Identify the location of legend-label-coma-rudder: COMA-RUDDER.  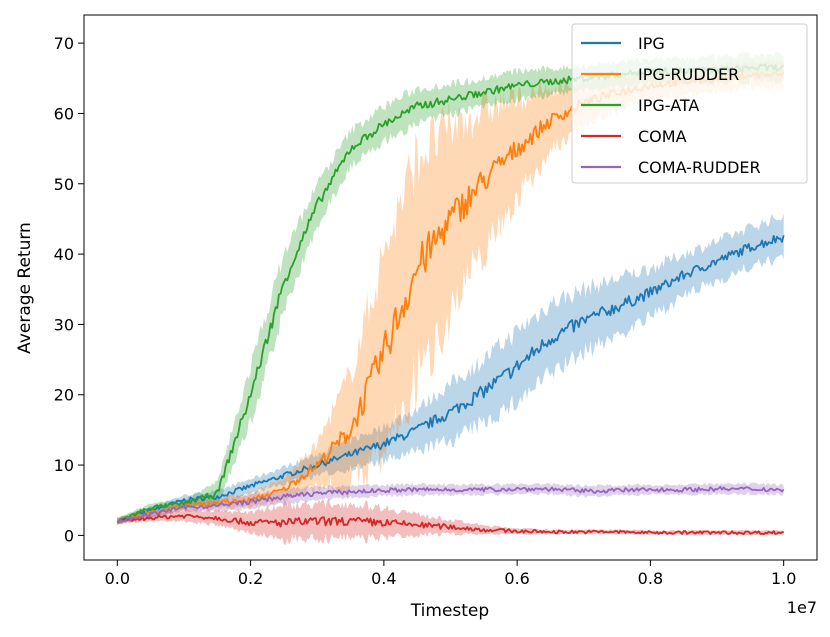
(699, 167).